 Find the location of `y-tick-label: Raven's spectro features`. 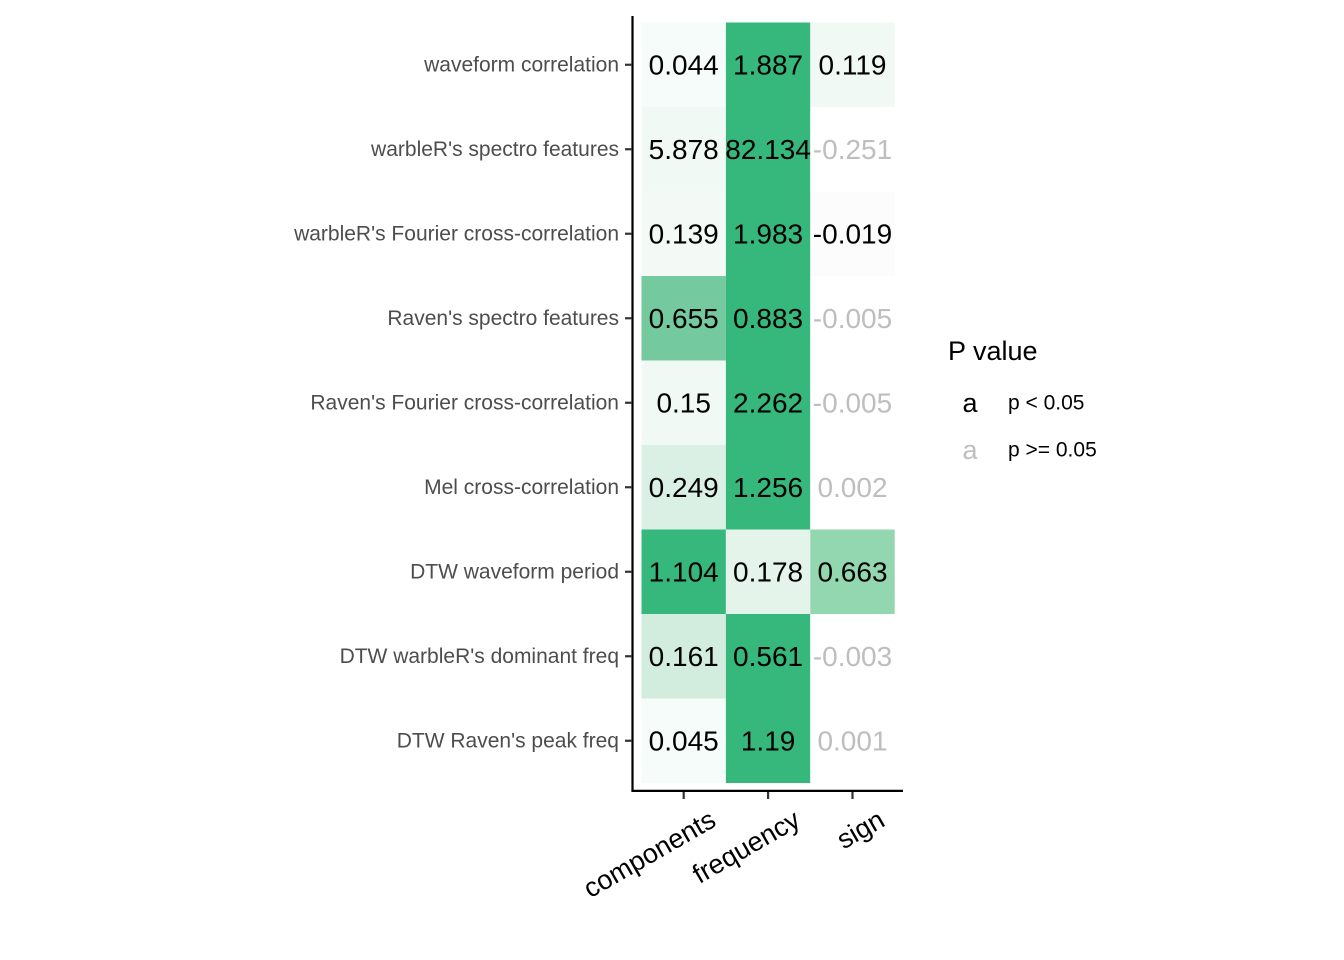

y-tick-label: Raven's spectro features is located at coordinates (503, 318).